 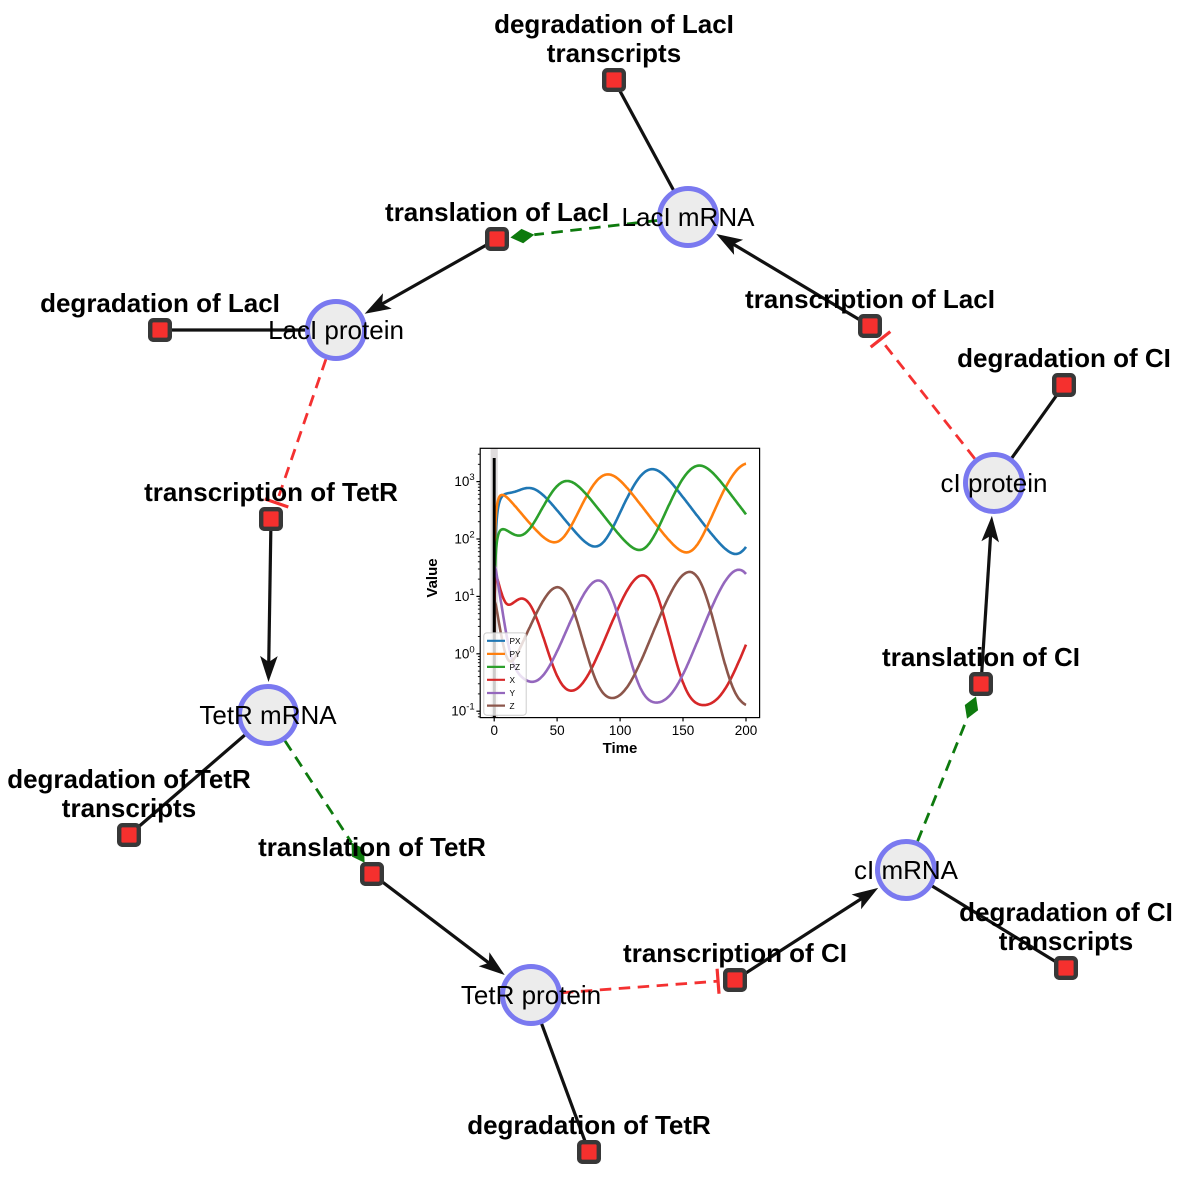 I want to click on svg-text: 150, so click(x=683, y=730).